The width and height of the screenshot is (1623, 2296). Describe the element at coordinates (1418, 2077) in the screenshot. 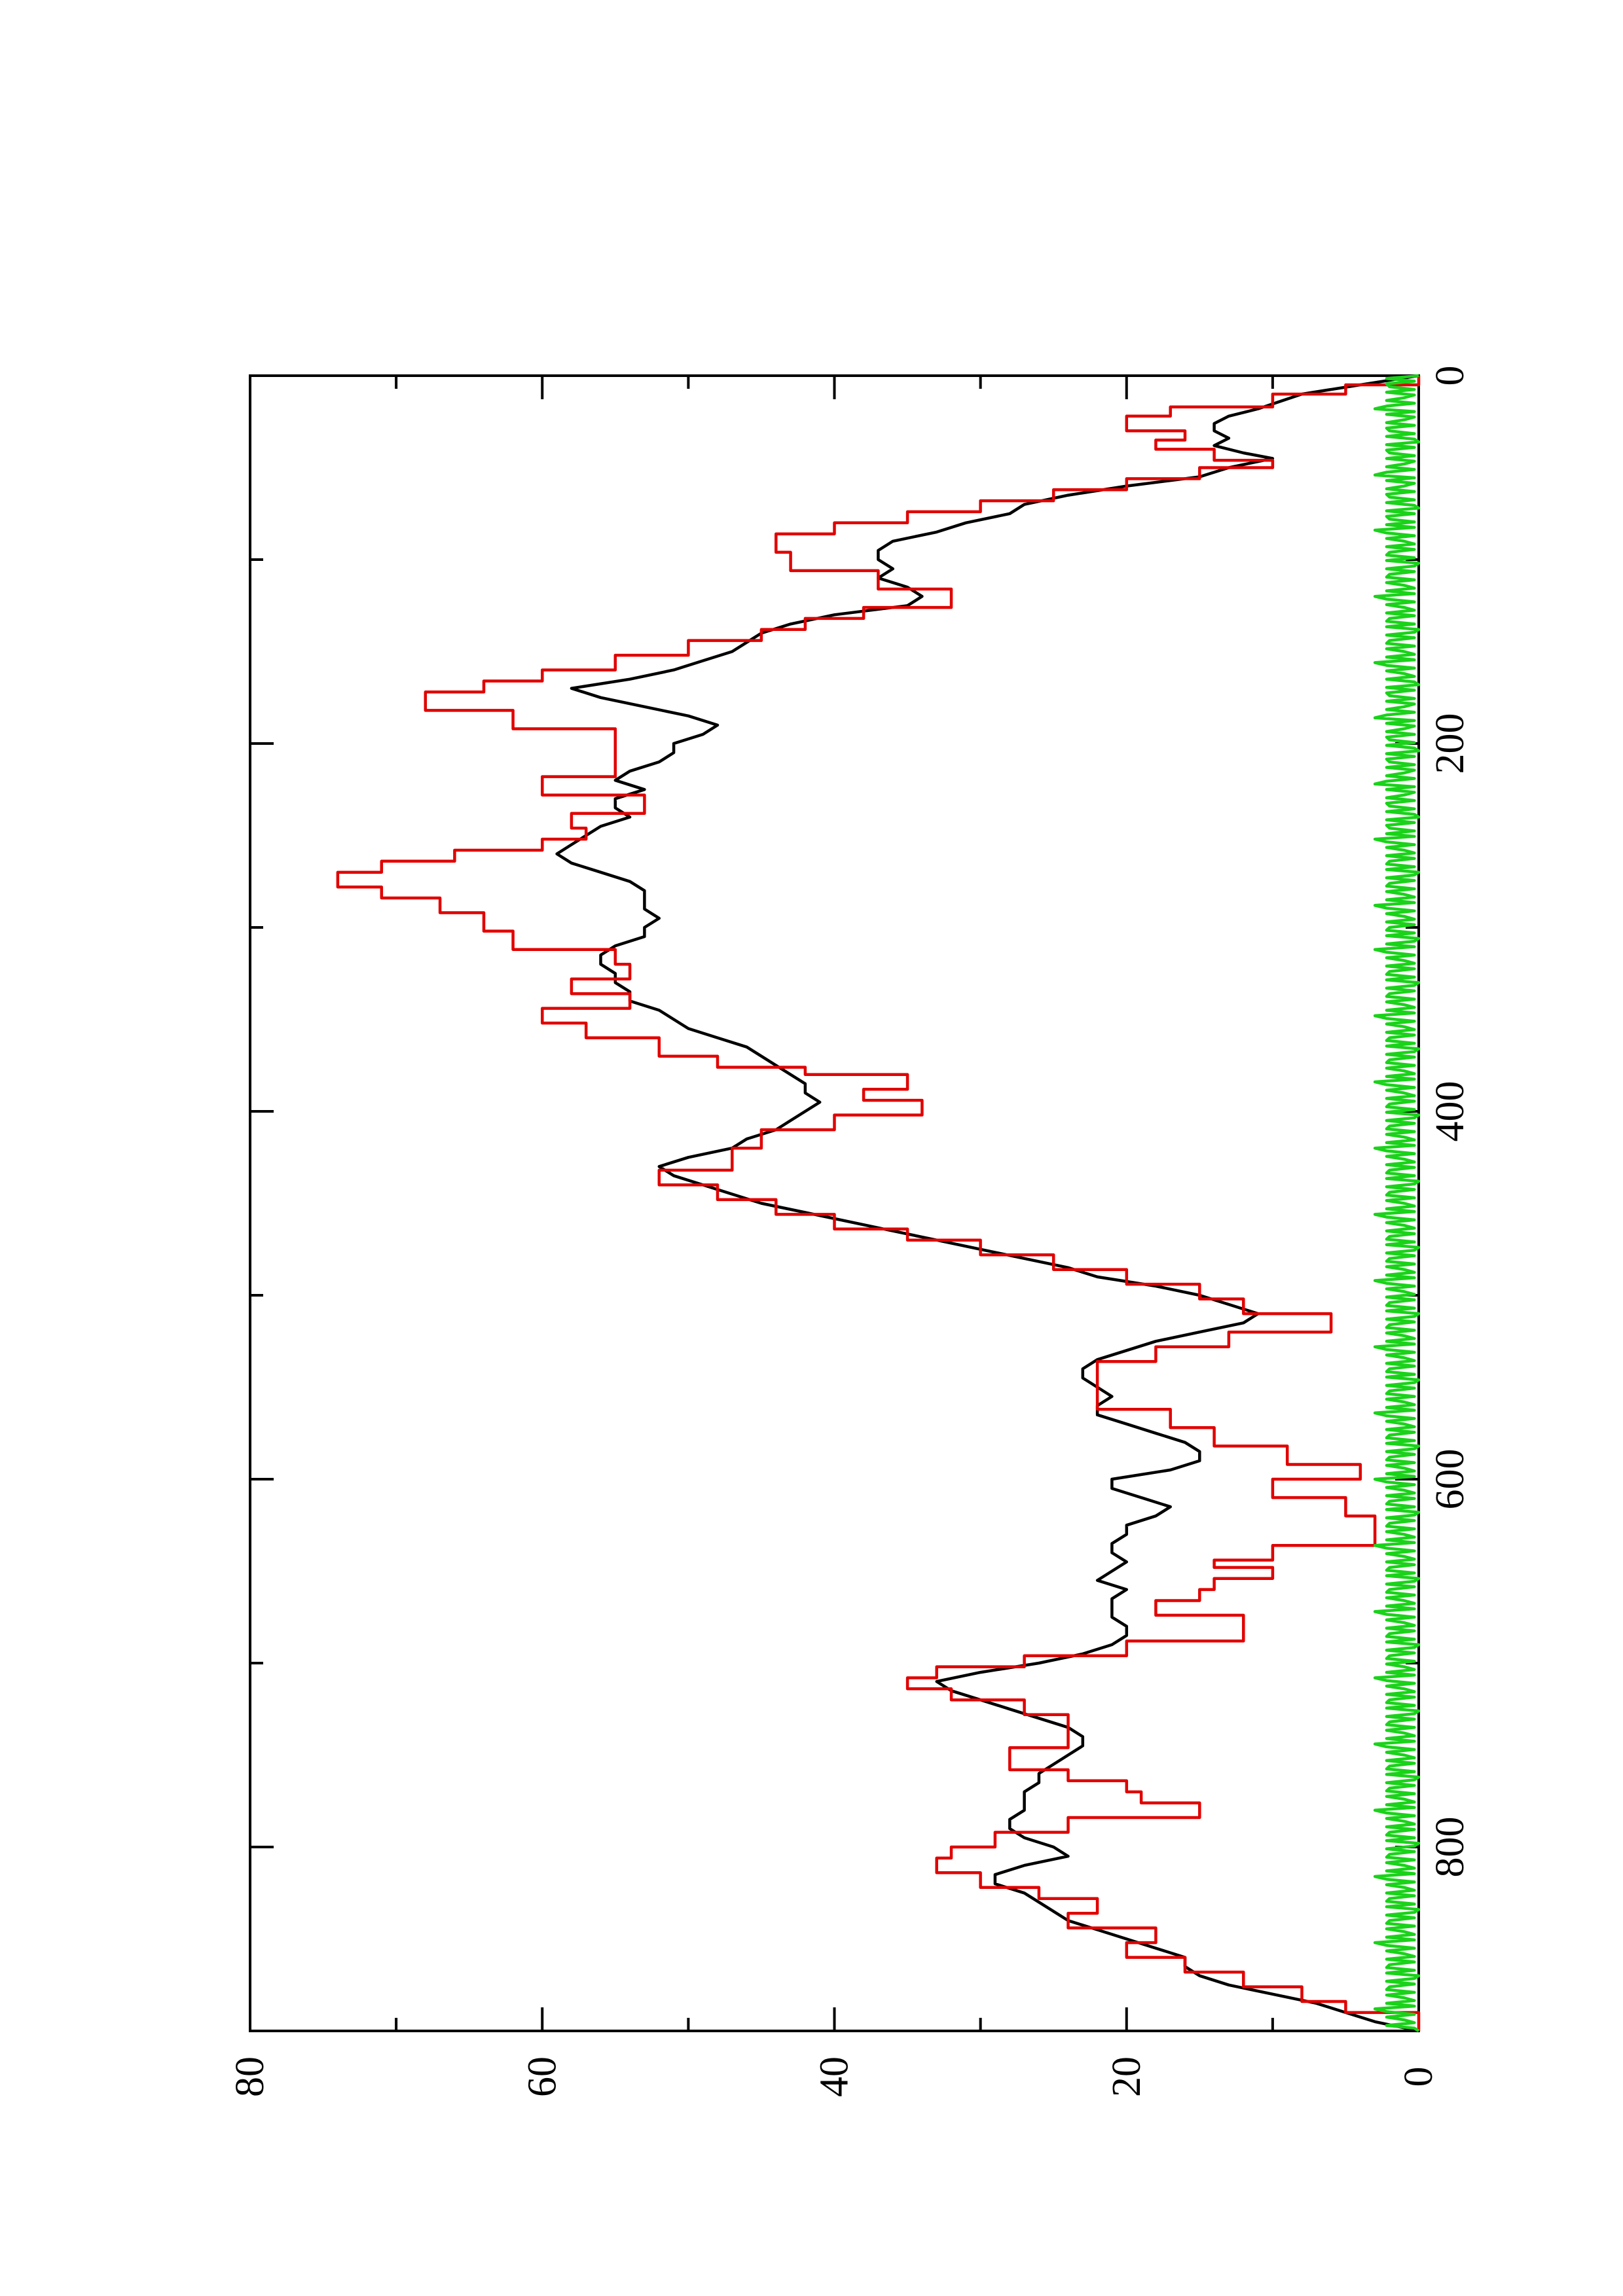

I see `y-tick-label: 0` at that location.